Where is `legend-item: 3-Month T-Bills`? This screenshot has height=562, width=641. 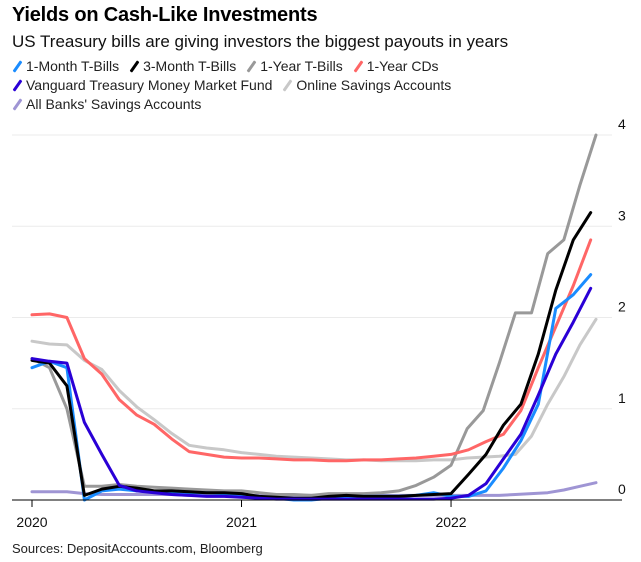 legend-item: 3-Month T-Bills is located at coordinates (182, 66).